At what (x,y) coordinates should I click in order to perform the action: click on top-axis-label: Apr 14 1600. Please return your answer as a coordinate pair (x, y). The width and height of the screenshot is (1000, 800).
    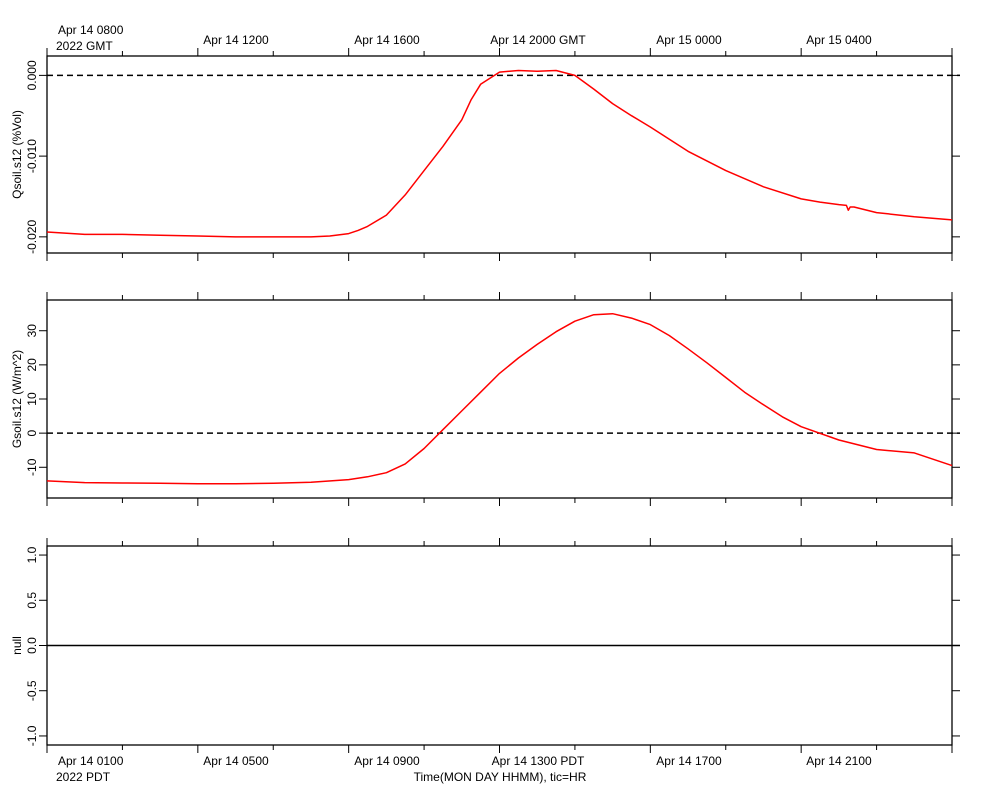
    Looking at the image, I should click on (387, 40).